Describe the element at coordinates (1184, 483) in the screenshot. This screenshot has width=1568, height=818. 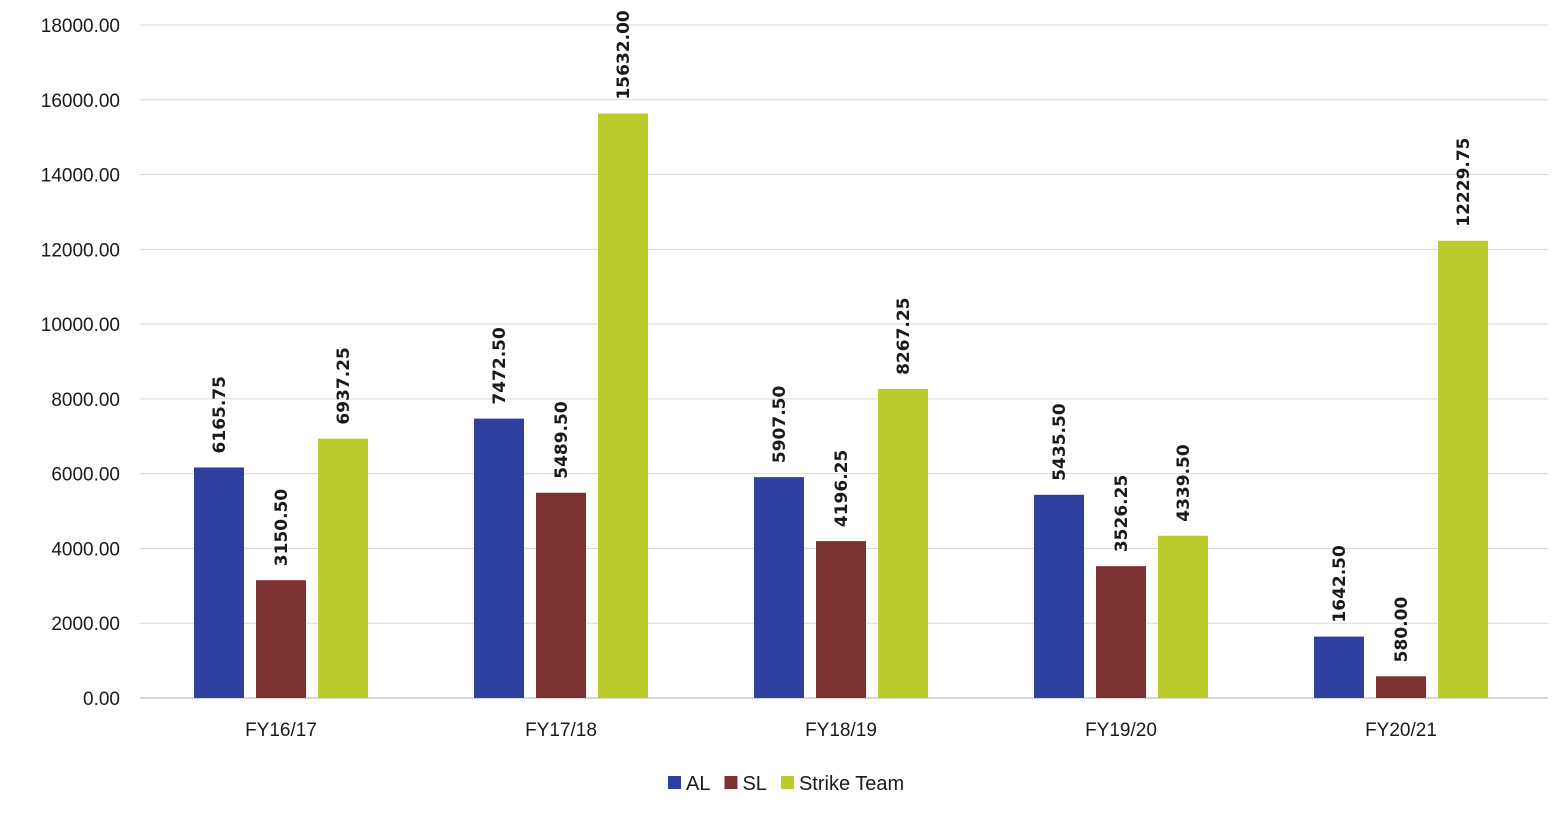
I see `data-label: 4339.50` at that location.